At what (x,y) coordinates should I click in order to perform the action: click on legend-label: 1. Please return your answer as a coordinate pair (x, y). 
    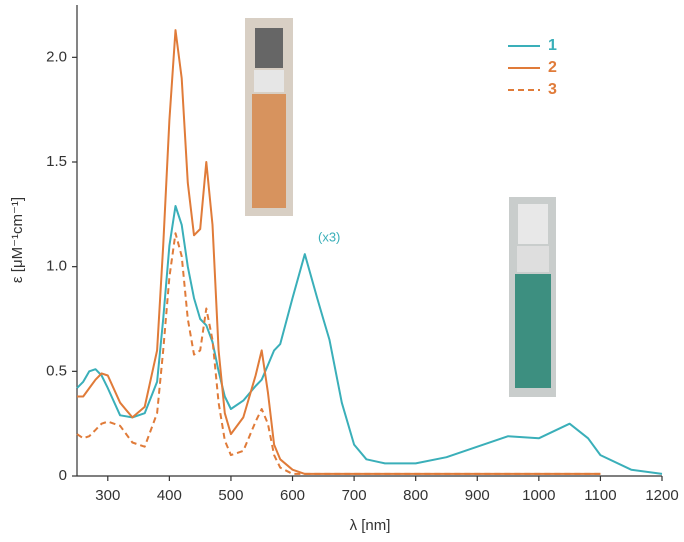
    Looking at the image, I should click on (552, 45).